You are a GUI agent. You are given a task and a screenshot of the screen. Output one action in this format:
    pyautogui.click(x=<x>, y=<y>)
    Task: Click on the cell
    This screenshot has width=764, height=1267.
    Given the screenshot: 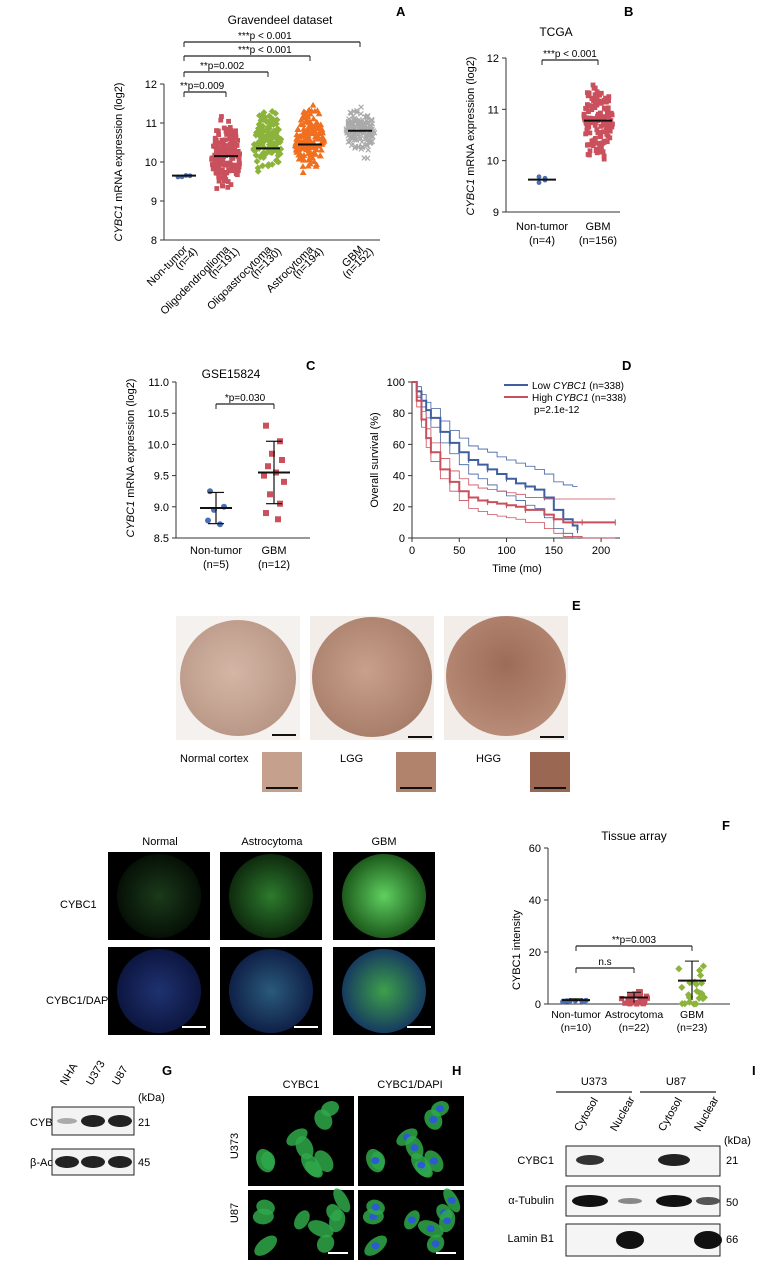 What is the action you would take?
    pyautogui.click(x=265, y=1207)
    